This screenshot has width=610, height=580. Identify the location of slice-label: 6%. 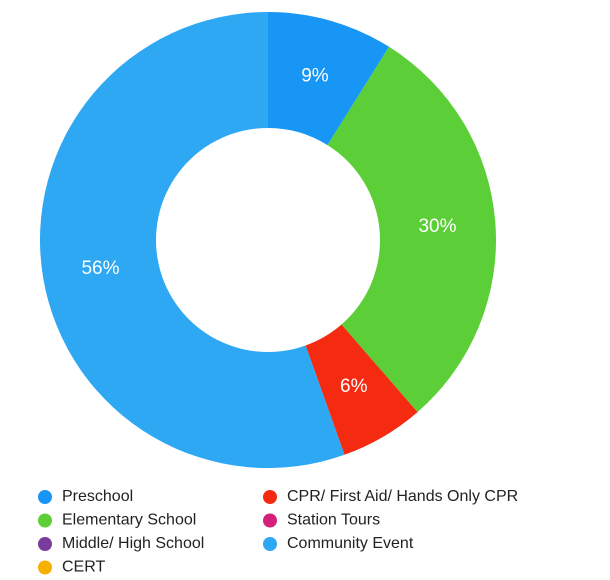
(354, 386).